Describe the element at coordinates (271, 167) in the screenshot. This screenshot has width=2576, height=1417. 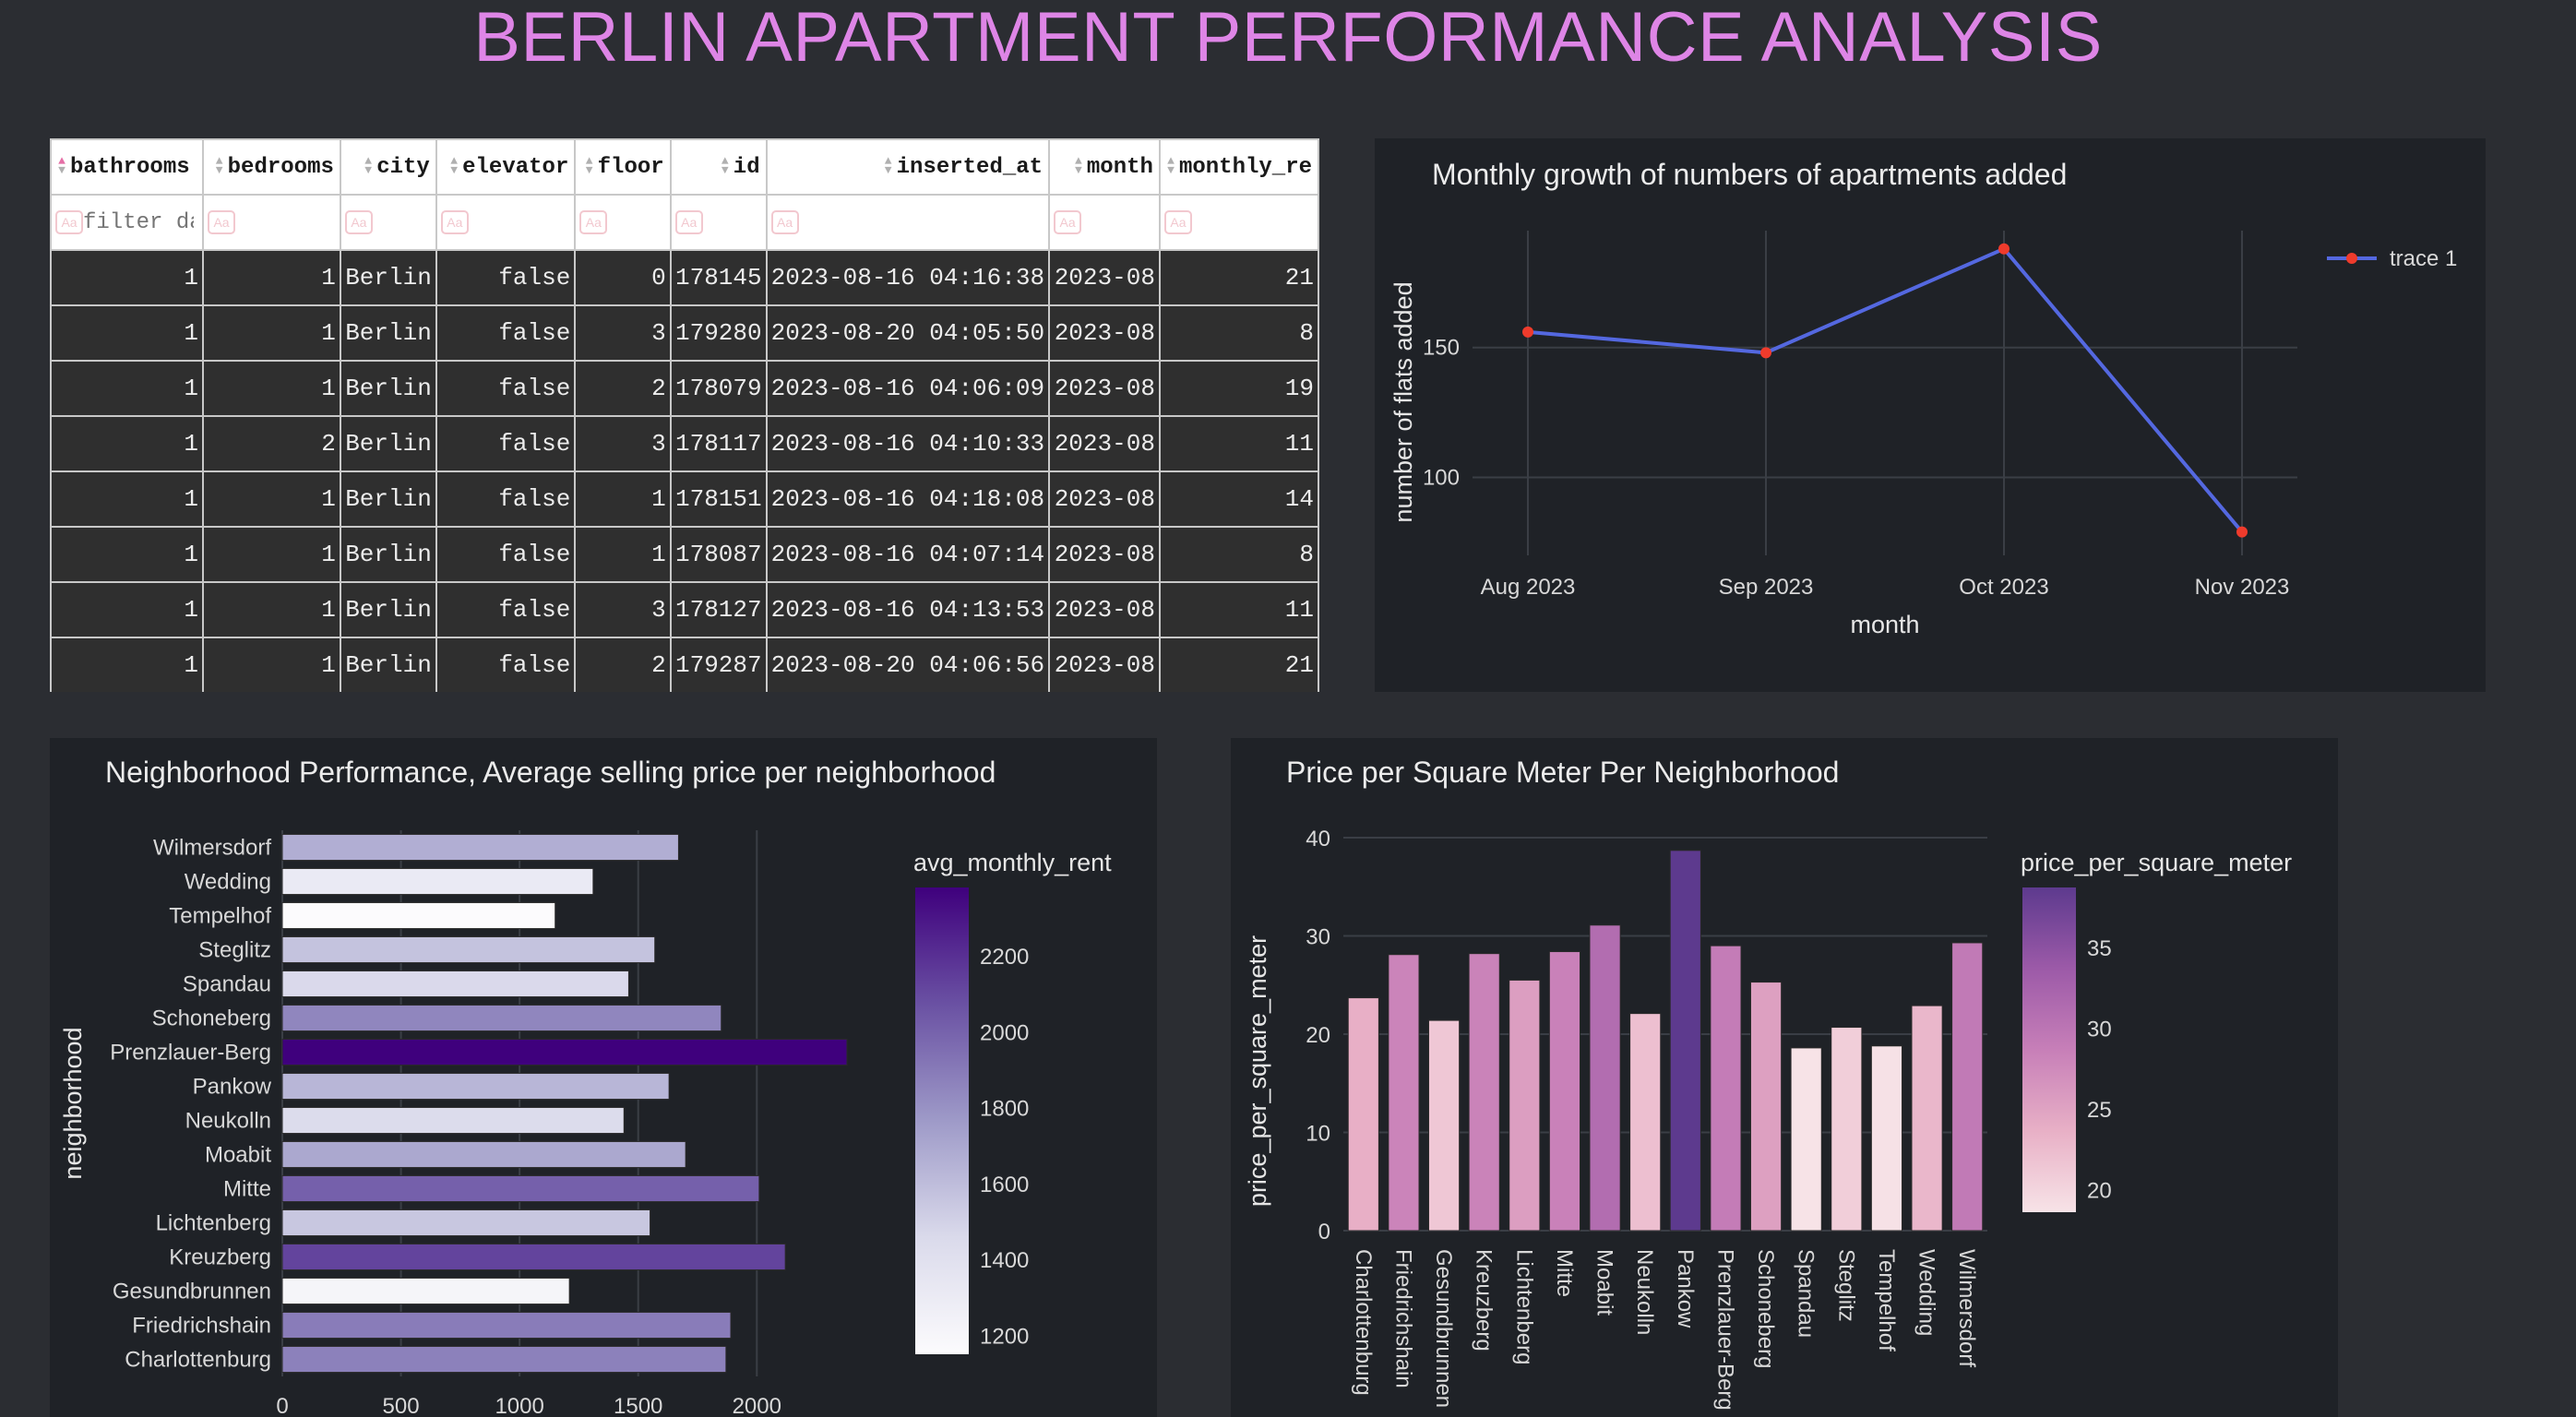
I see `column-header-bedrooms: ▲ ▼ bedrooms` at that location.